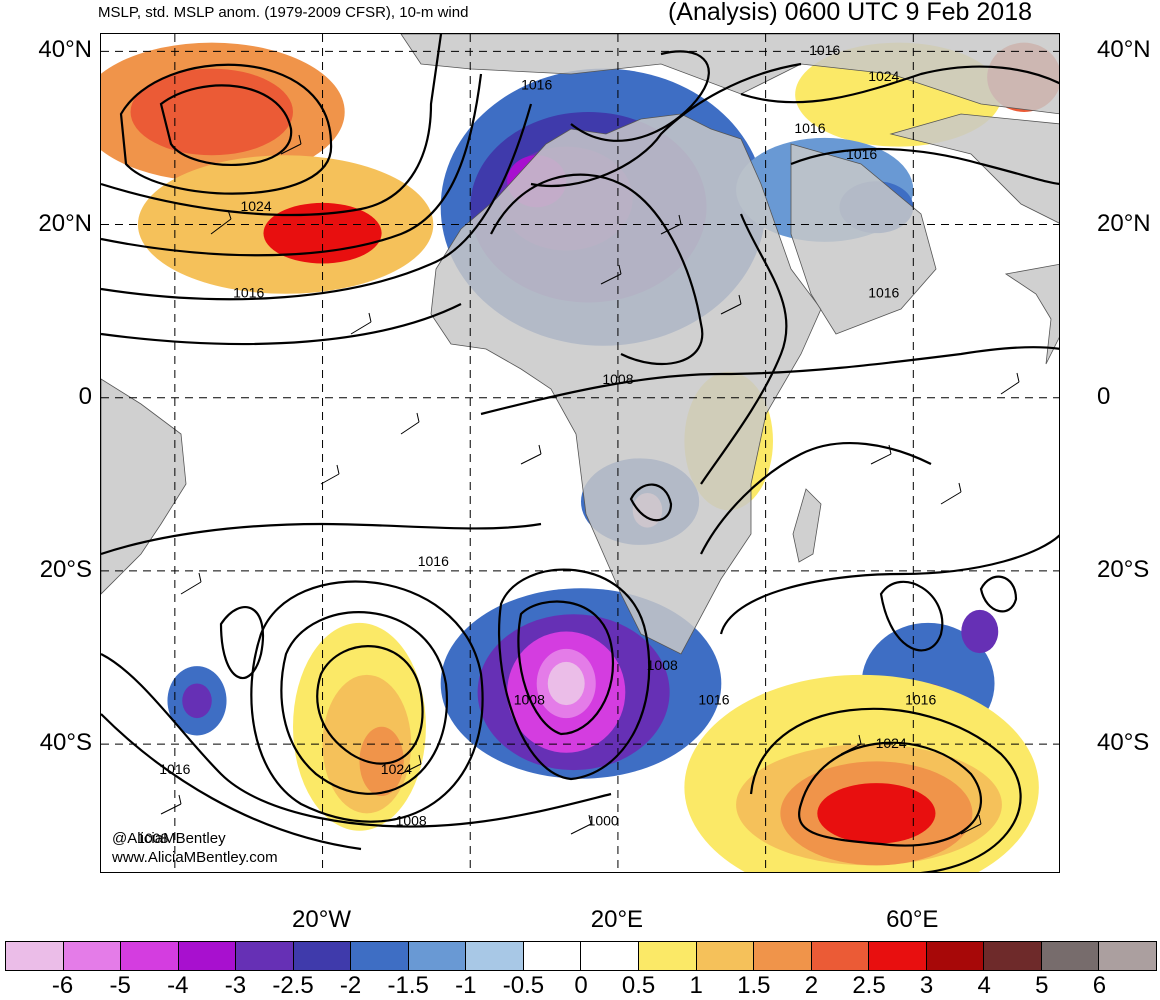 This screenshot has width=1160, height=1000. I want to click on colorbar-tick-label: -4, so click(178, 985).